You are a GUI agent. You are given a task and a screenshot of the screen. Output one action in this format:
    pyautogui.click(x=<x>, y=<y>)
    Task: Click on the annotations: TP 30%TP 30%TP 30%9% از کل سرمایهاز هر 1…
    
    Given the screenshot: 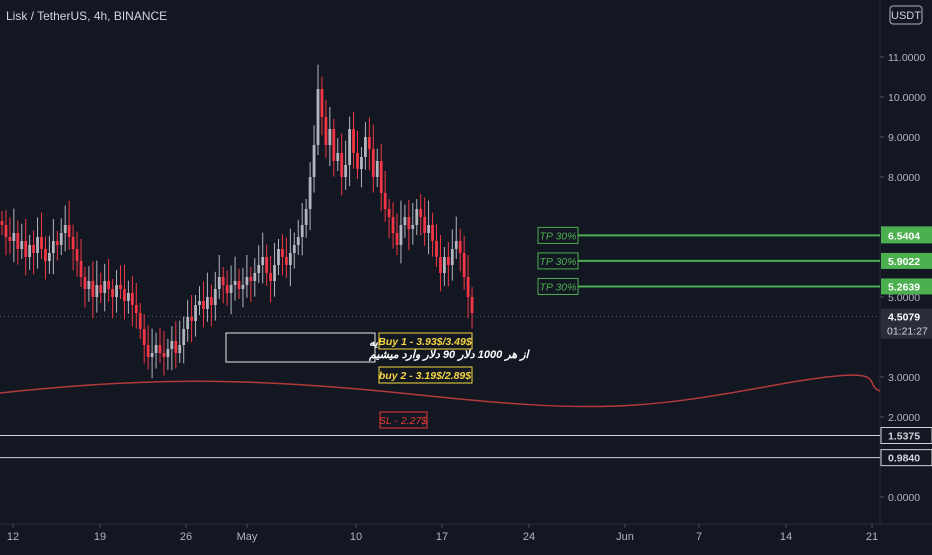 What is the action you would take?
    pyautogui.click(x=402, y=327)
    